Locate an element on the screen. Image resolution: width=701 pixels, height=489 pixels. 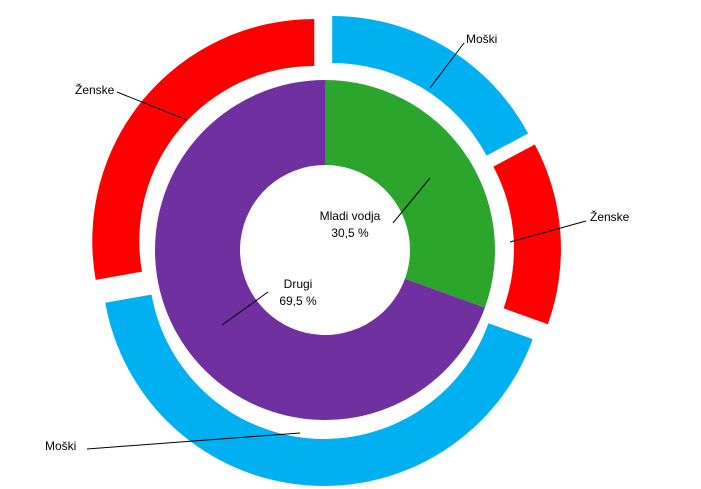
inner-value-label: 69,5 % is located at coordinates (298, 301).